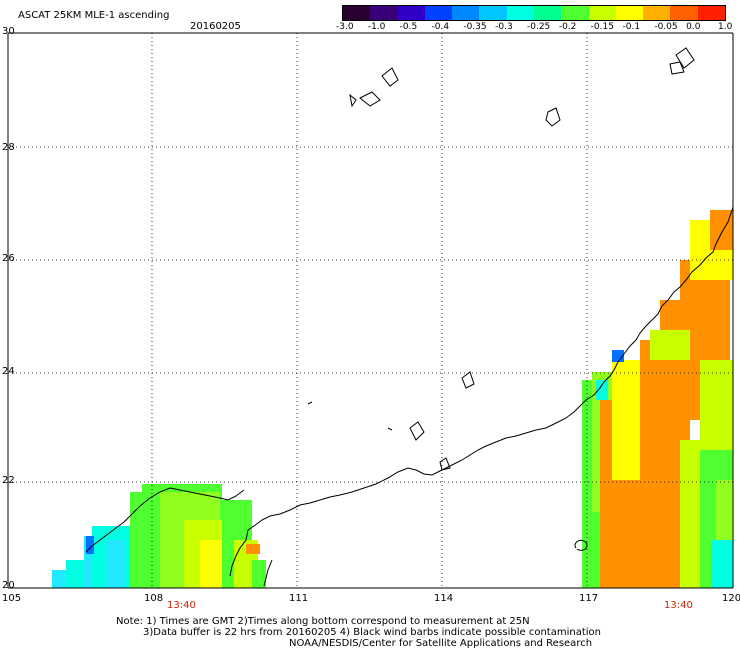  Describe the element at coordinates (8, 371) in the screenshot. I see `lat-label-24: 24` at that location.